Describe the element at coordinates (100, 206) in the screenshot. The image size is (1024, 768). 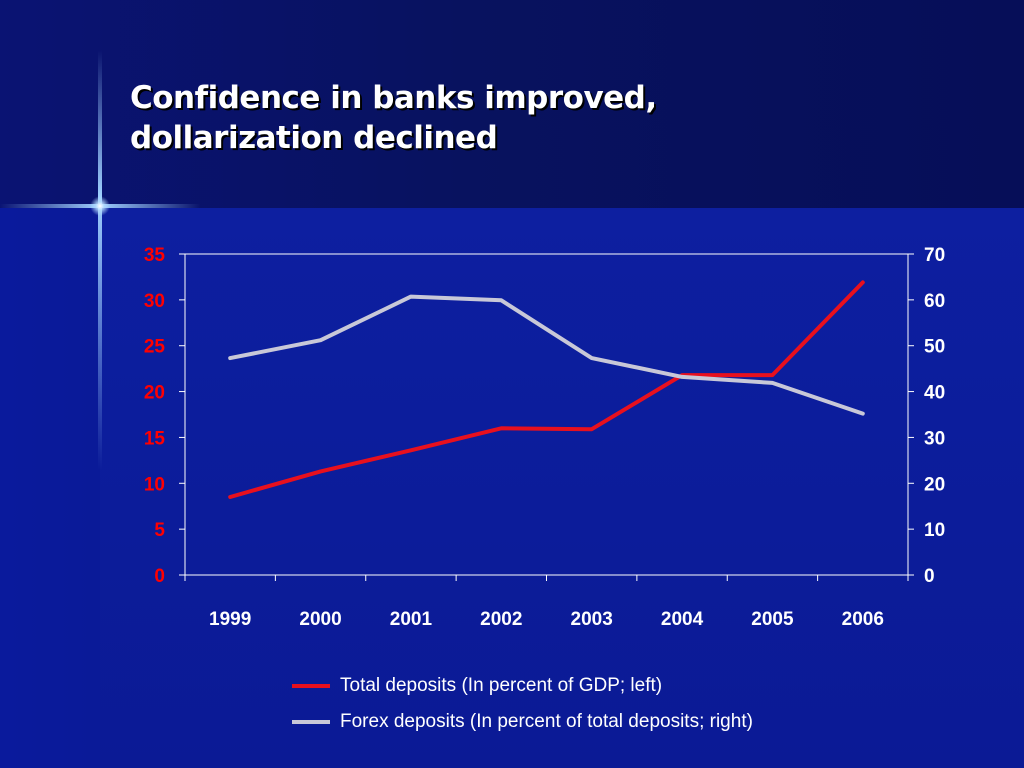
I see `sparkle-icon` at that location.